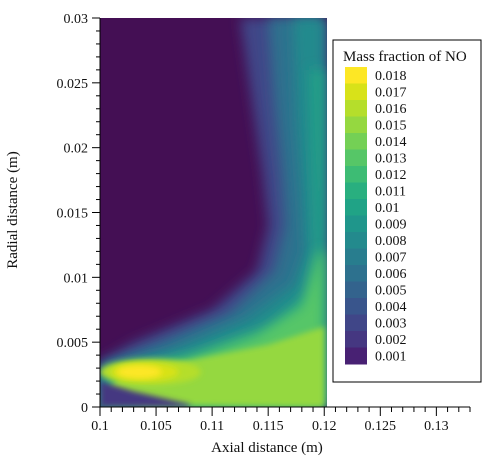 The width and height of the screenshot is (500, 461). I want to click on x-tick-label: 0.11, so click(212, 426).